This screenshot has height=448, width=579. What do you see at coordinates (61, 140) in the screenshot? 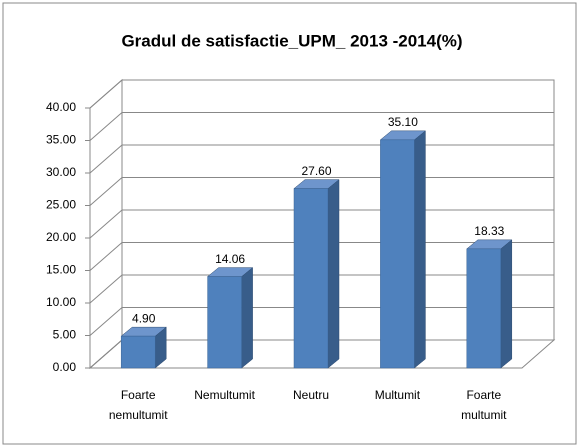
I see `y-tick-label: 35.00` at bounding box center [61, 140].